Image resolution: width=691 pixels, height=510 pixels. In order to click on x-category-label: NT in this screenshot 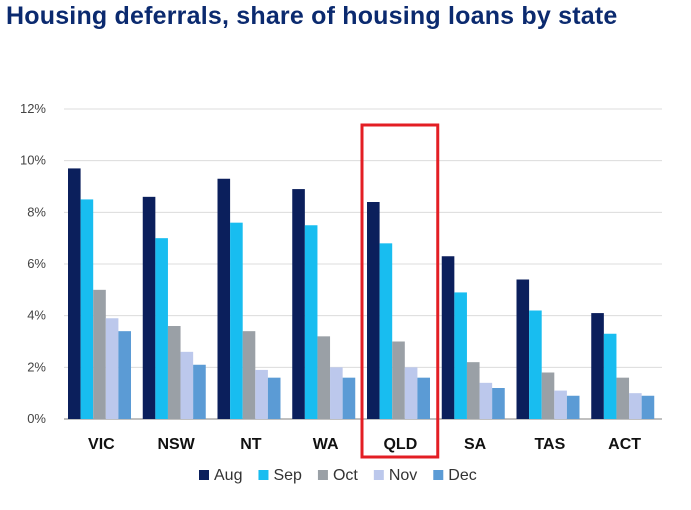, I will do `click(251, 444)`.